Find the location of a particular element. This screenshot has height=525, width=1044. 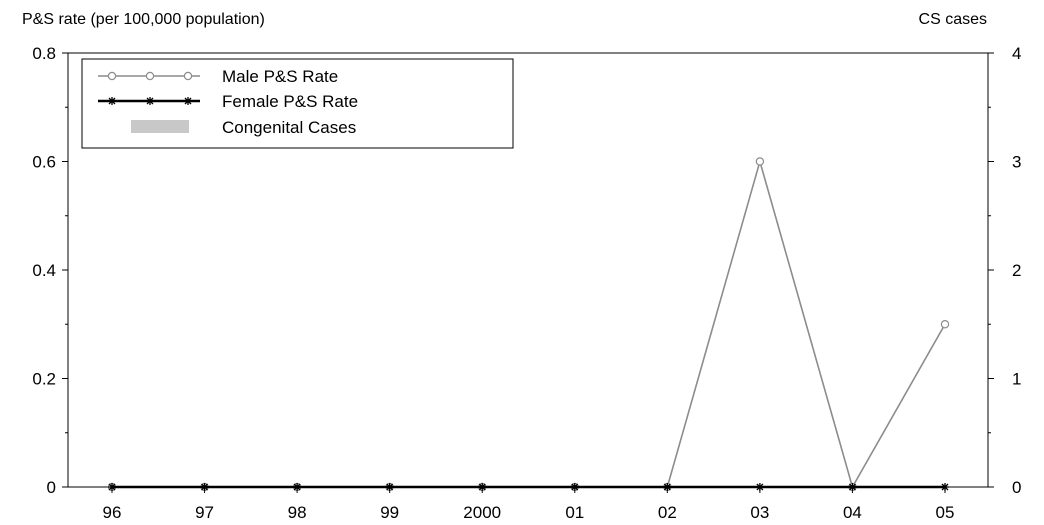

legend-swatch-congenital is located at coordinates (160, 126).